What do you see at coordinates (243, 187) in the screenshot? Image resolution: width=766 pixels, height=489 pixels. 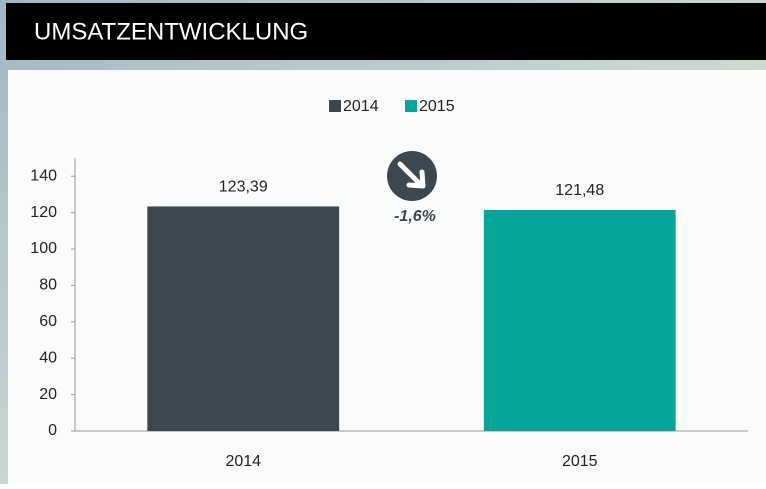 I see `value-label: 123,39` at bounding box center [243, 187].